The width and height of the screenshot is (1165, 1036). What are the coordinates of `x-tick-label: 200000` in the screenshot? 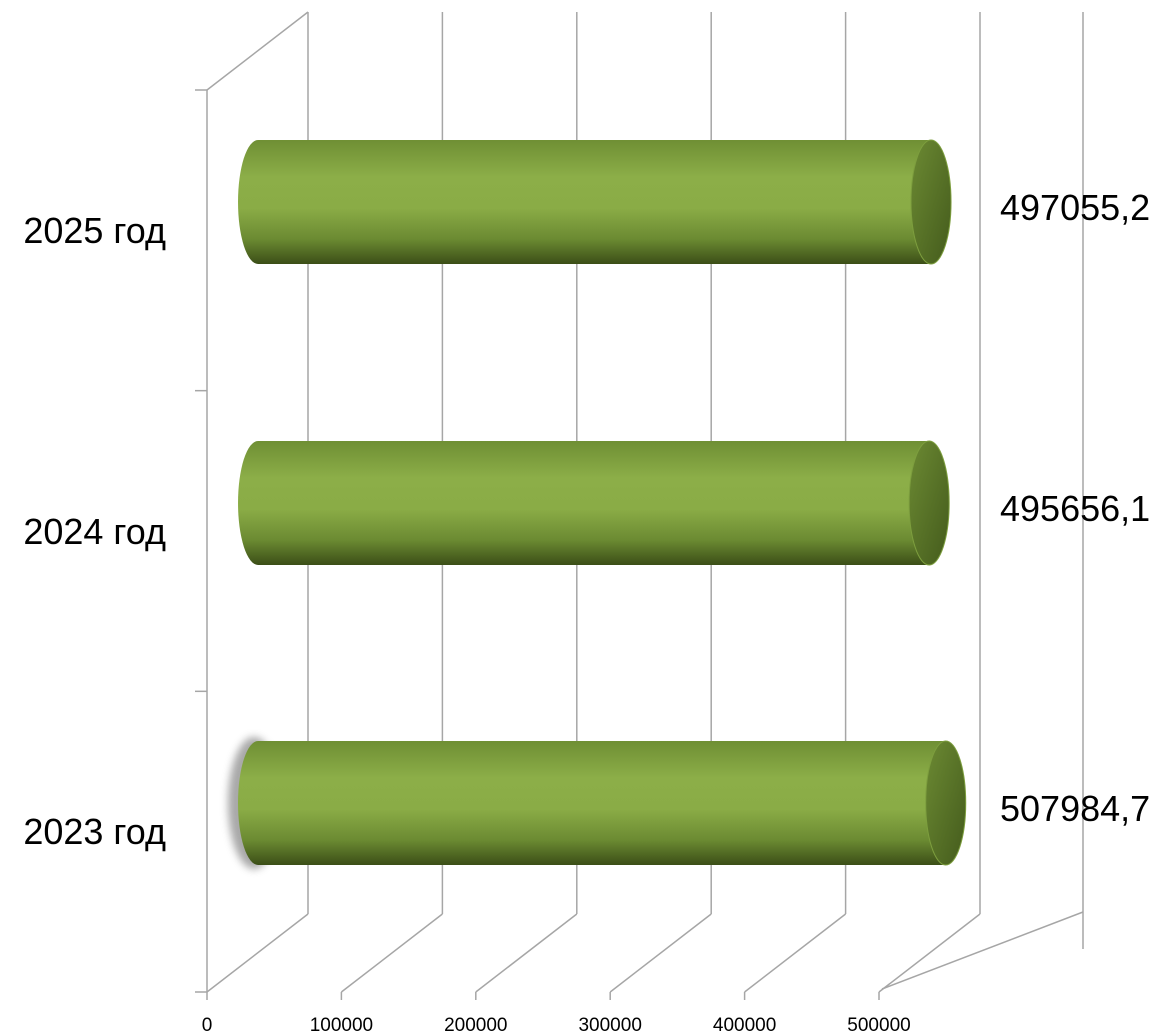 It's located at (475, 1025).